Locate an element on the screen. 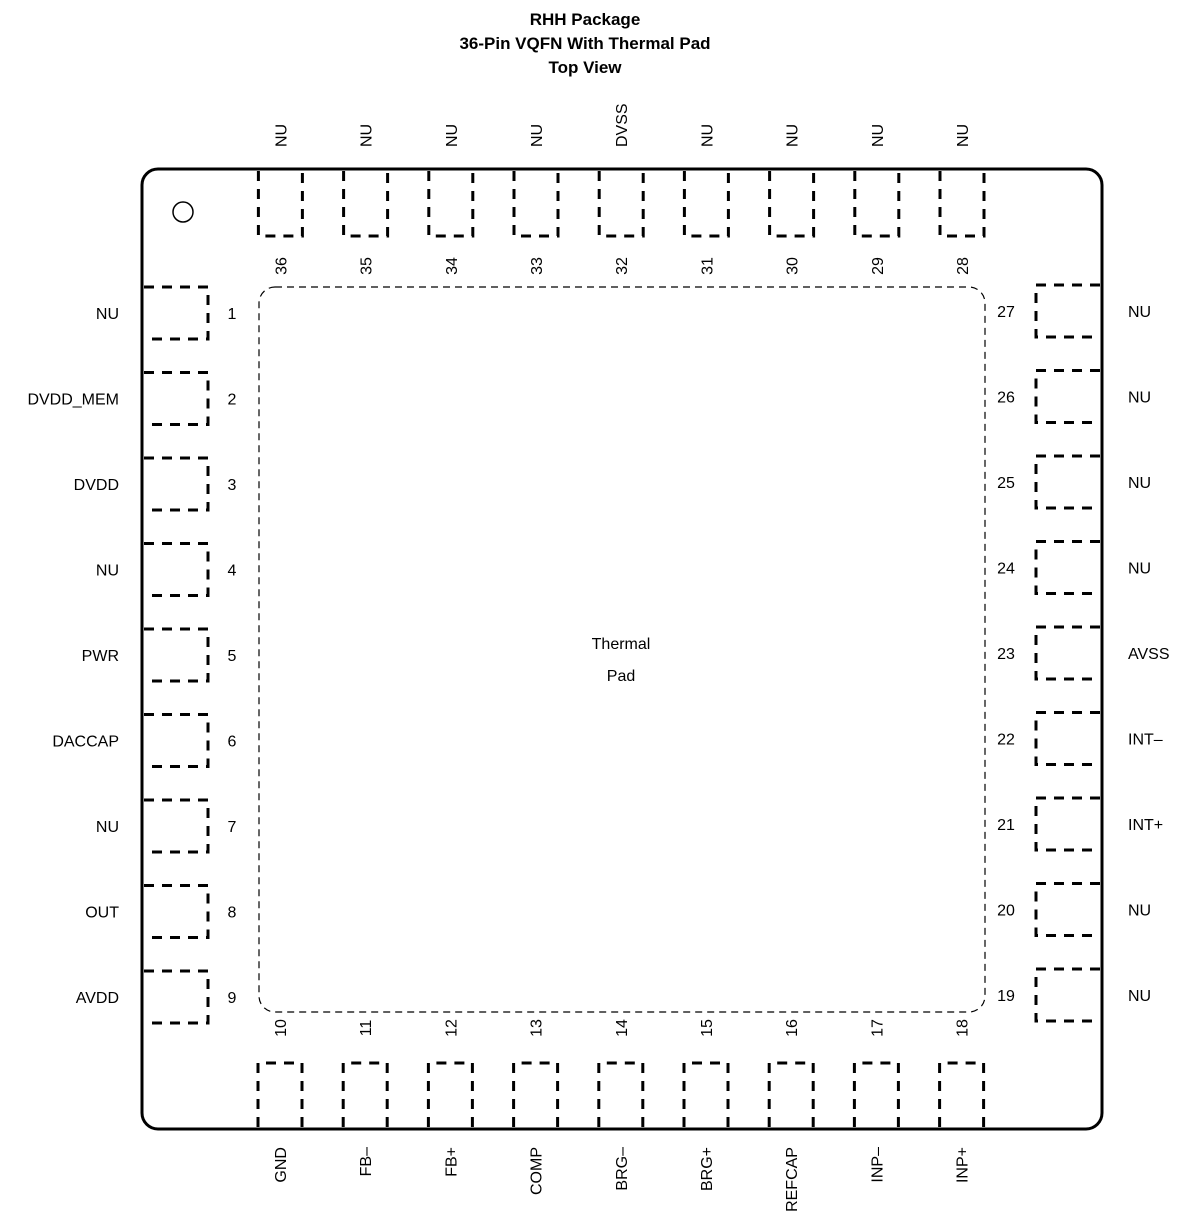 Image resolution: width=1182 pixels, height=1231 pixels. pin-number-right: 22 is located at coordinates (1006, 740).